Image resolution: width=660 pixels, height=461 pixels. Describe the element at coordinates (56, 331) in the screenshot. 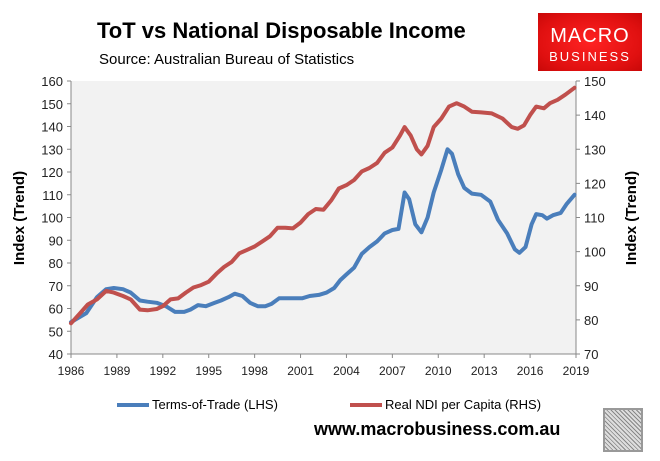

I see `y-left-tick-label: 50` at that location.